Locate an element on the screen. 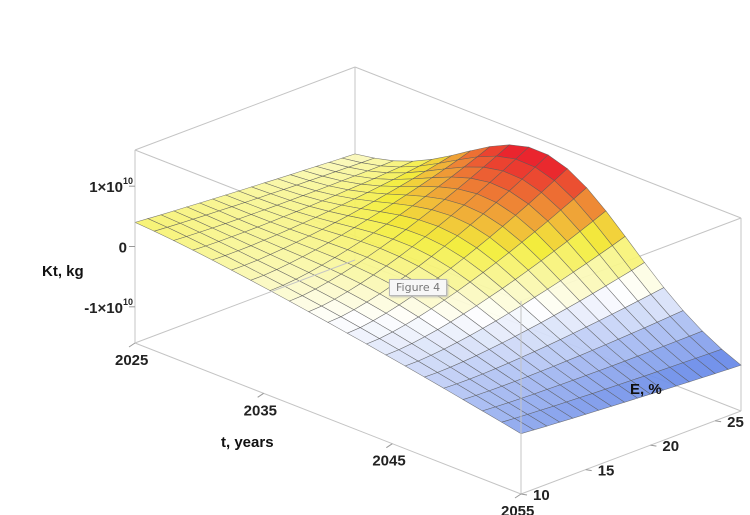 The height and width of the screenshot is (515, 750). z-tick-label: -1×10¹⁰ is located at coordinates (108, 307).